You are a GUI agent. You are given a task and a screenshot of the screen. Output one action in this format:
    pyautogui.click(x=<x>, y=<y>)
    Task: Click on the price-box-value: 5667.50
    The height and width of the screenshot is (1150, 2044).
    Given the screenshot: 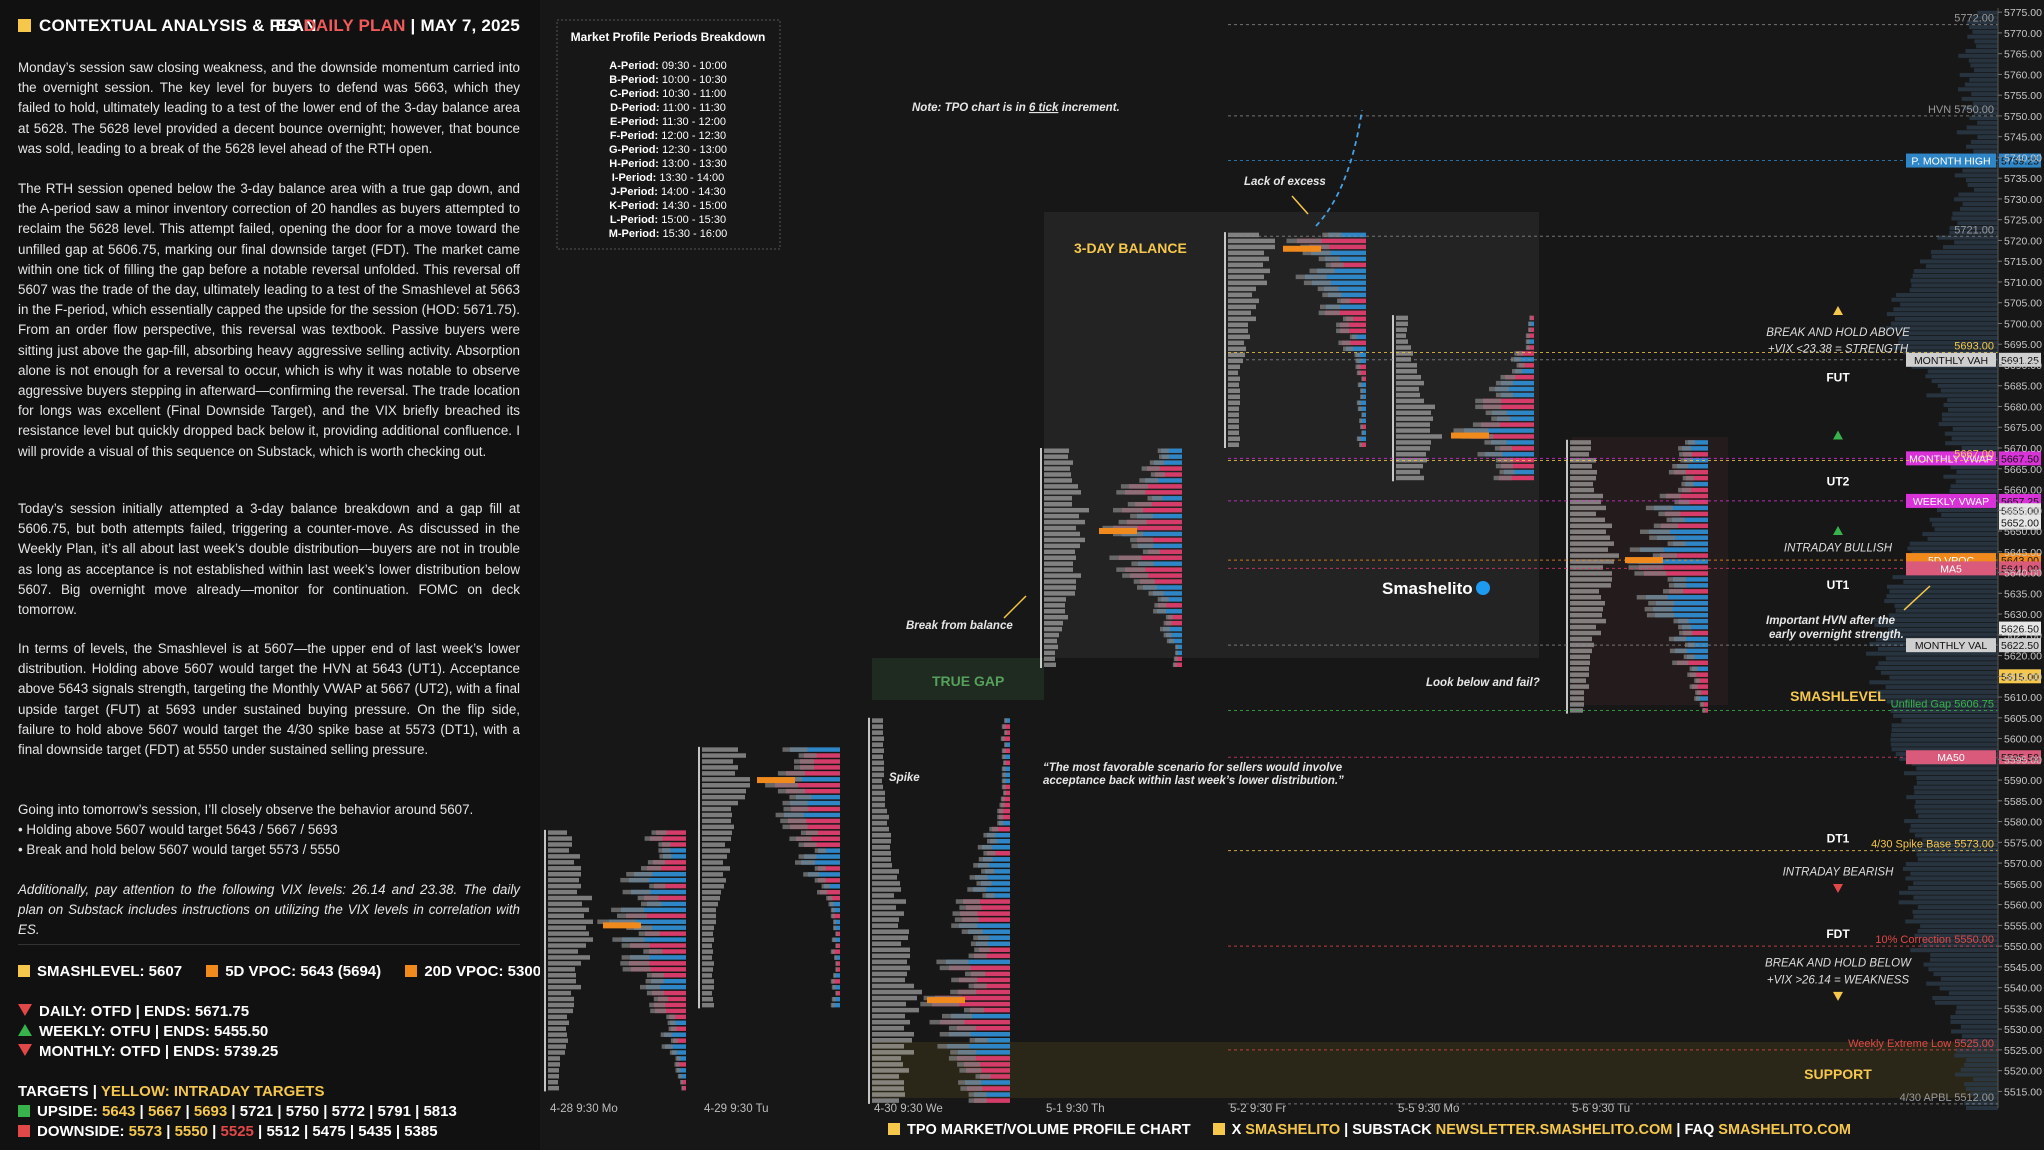 What is the action you would take?
    pyautogui.click(x=2020, y=459)
    